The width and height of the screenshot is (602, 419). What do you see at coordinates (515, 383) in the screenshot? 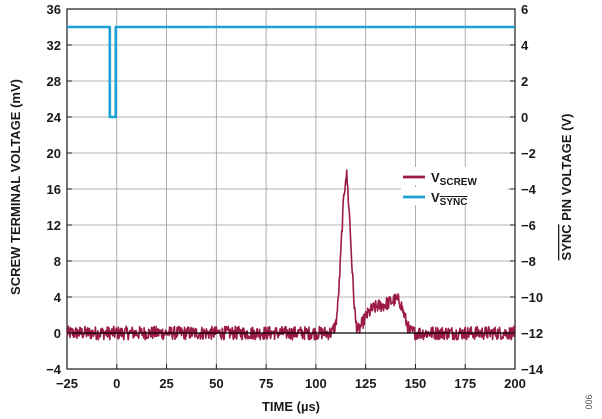
I see `x-tick-label: 200` at bounding box center [515, 383].